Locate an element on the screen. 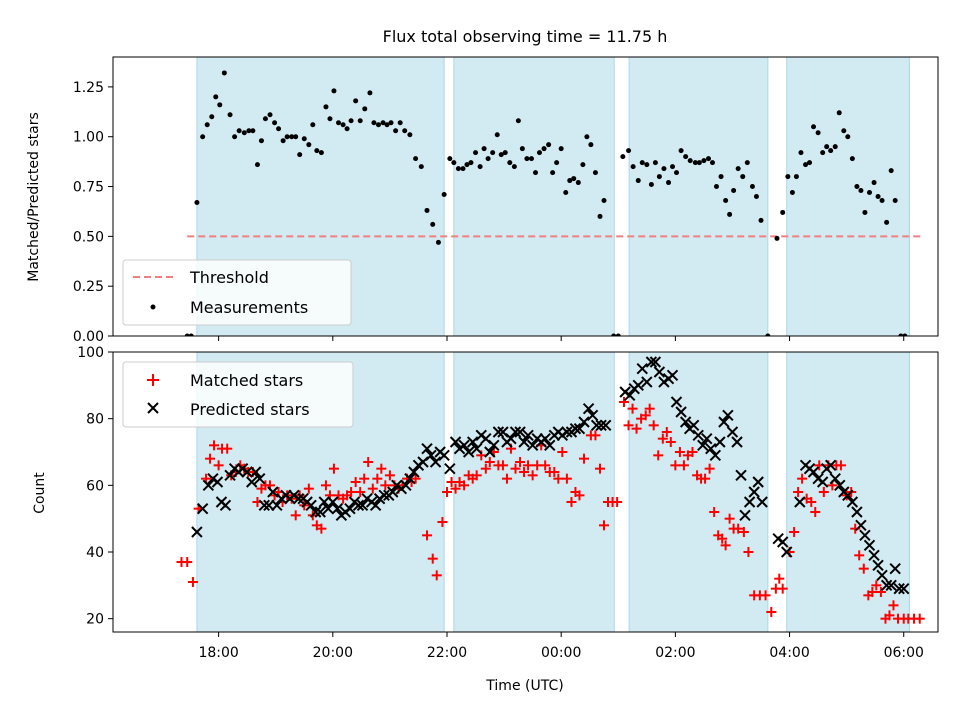  x-tick-label: 04:00 is located at coordinates (789, 653).